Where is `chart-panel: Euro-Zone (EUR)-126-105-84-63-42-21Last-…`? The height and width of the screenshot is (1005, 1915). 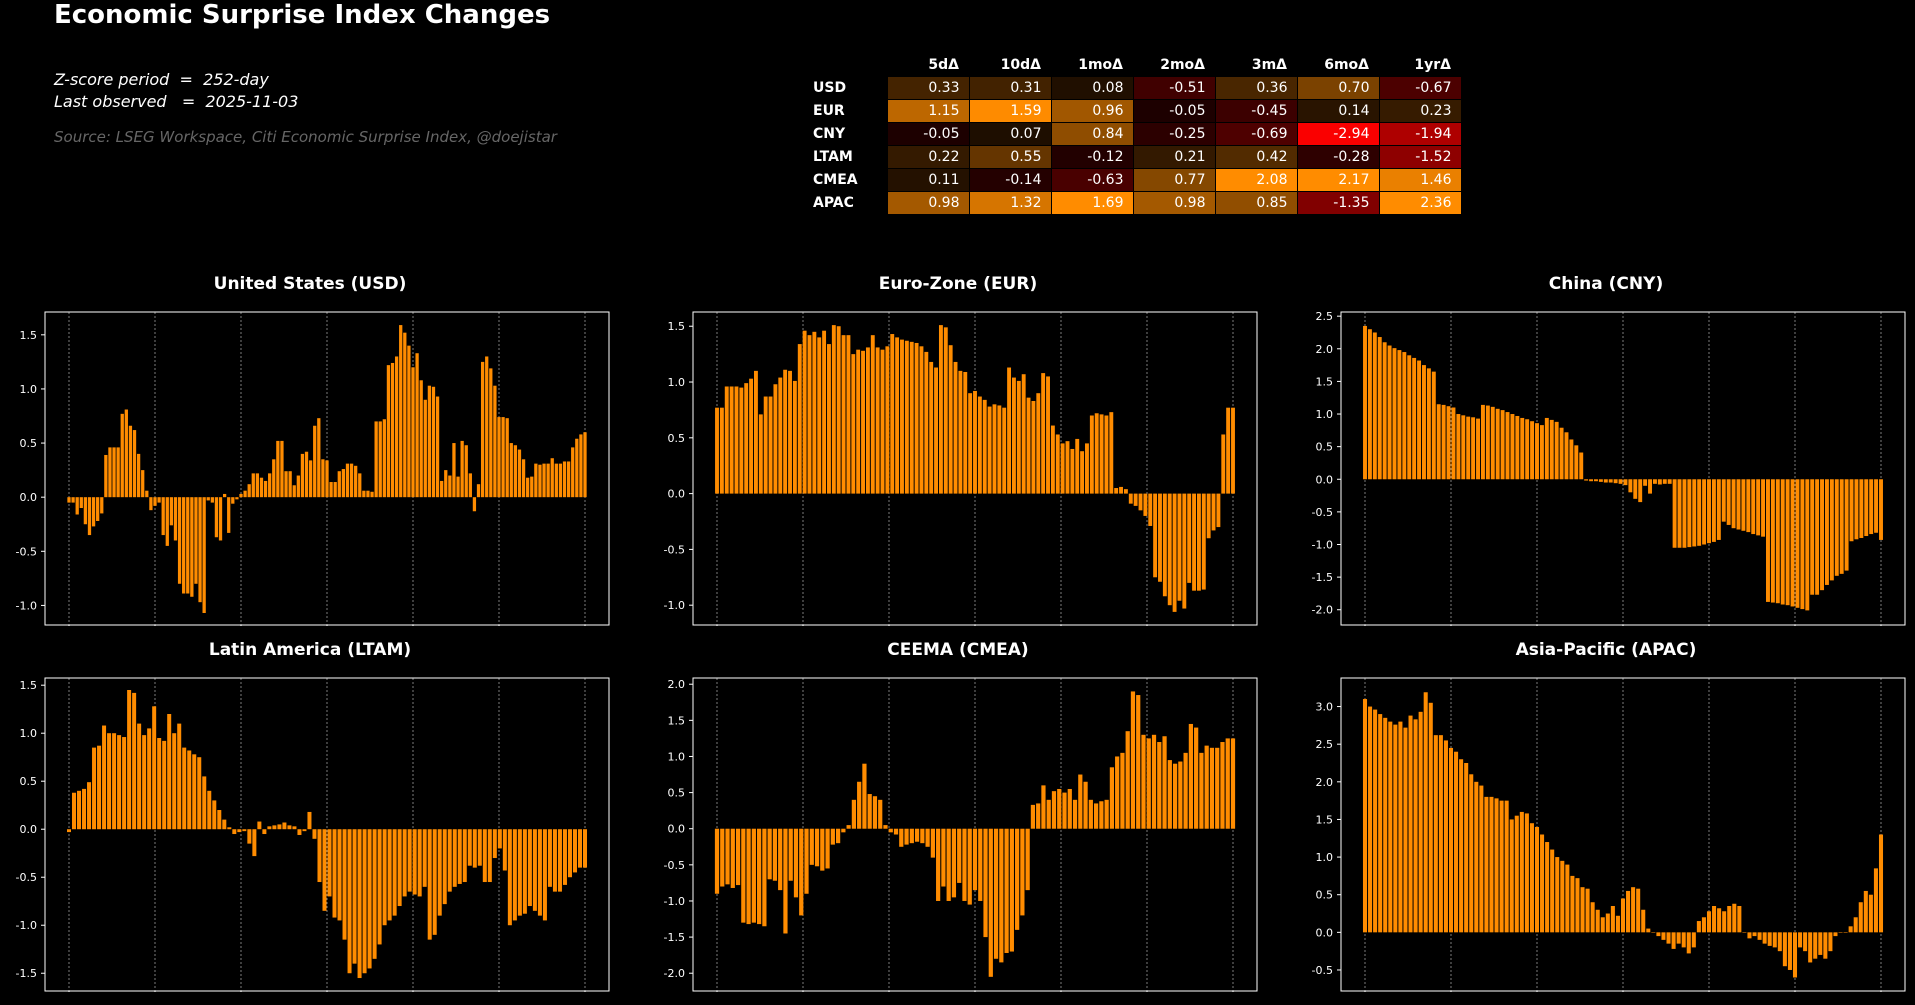
chart-panel: Euro-Zone (EUR)-126-105-84-63-42-21Last-… is located at coordinates (958, 450).